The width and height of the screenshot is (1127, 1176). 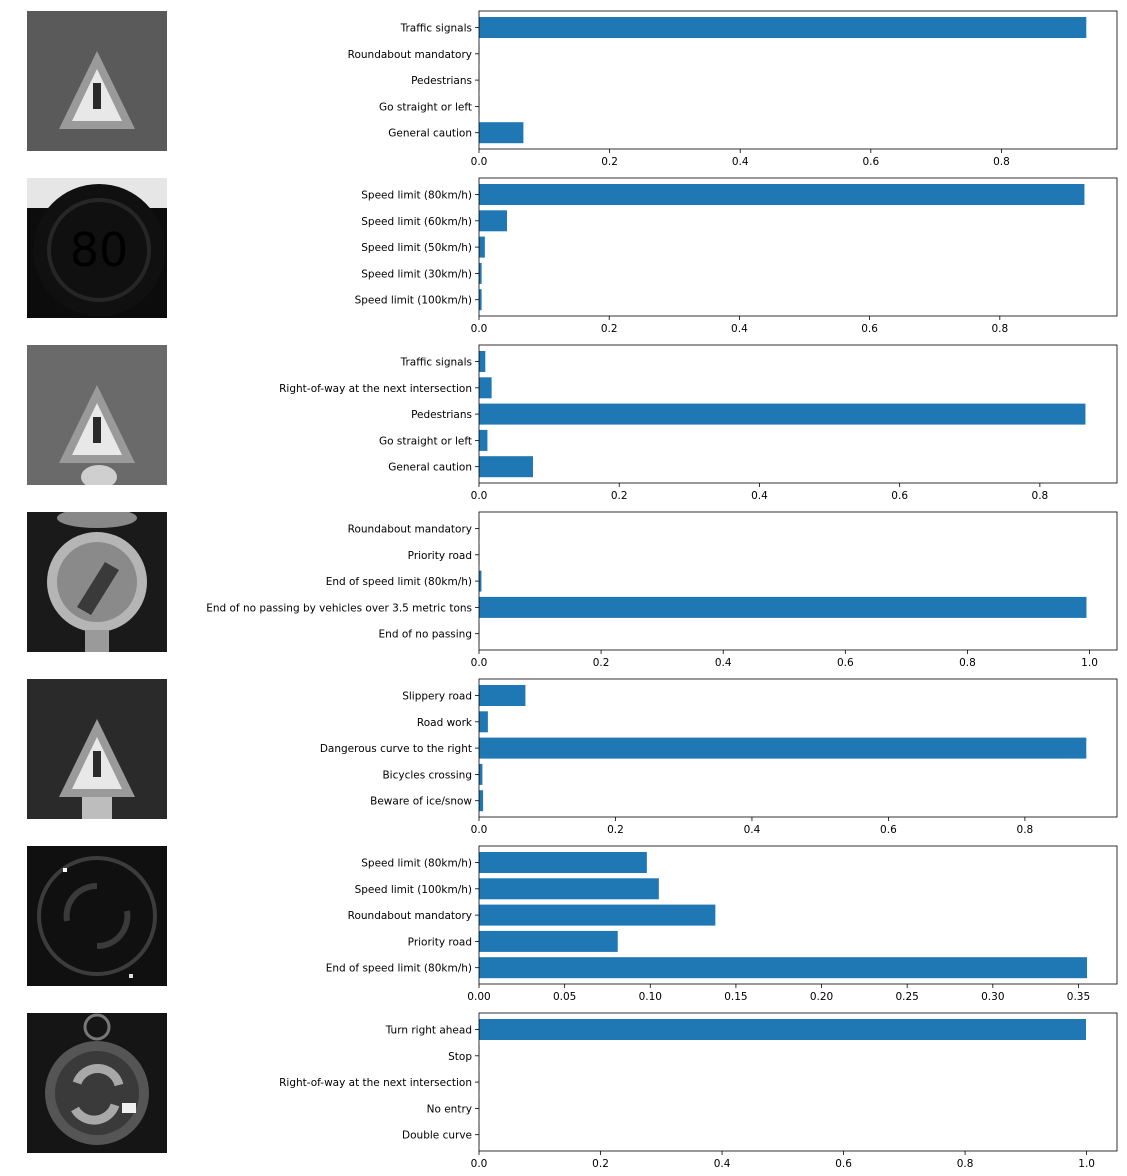 What do you see at coordinates (906, 997) in the screenshot?
I see `x-tick-label: 0.25` at bounding box center [906, 997].